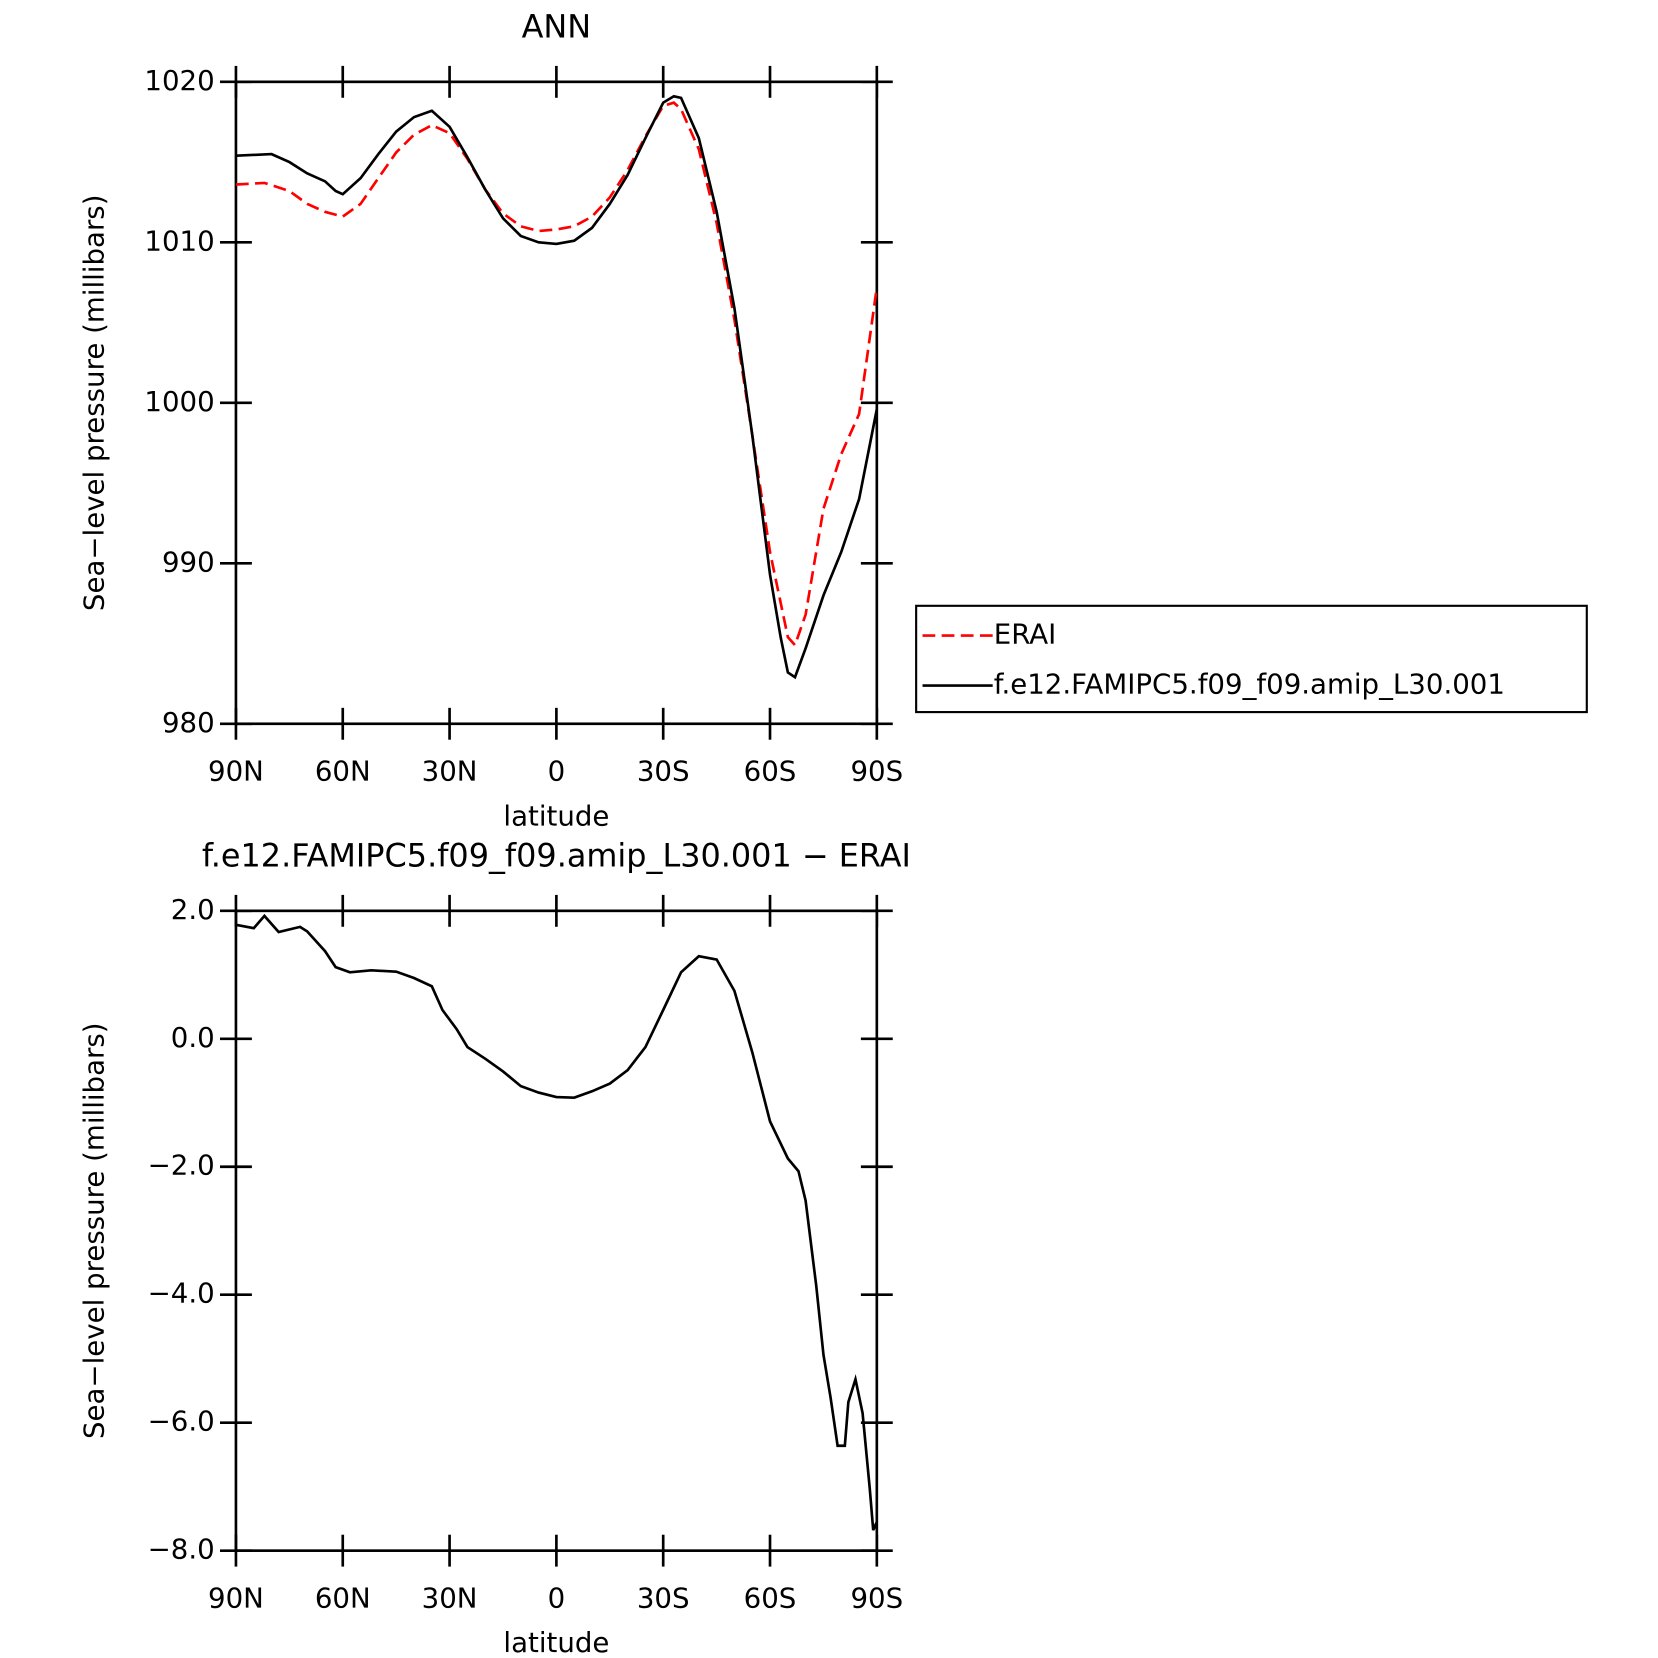  Describe the element at coordinates (179, 240) in the screenshot. I see `y-tick-label: 1010` at that location.